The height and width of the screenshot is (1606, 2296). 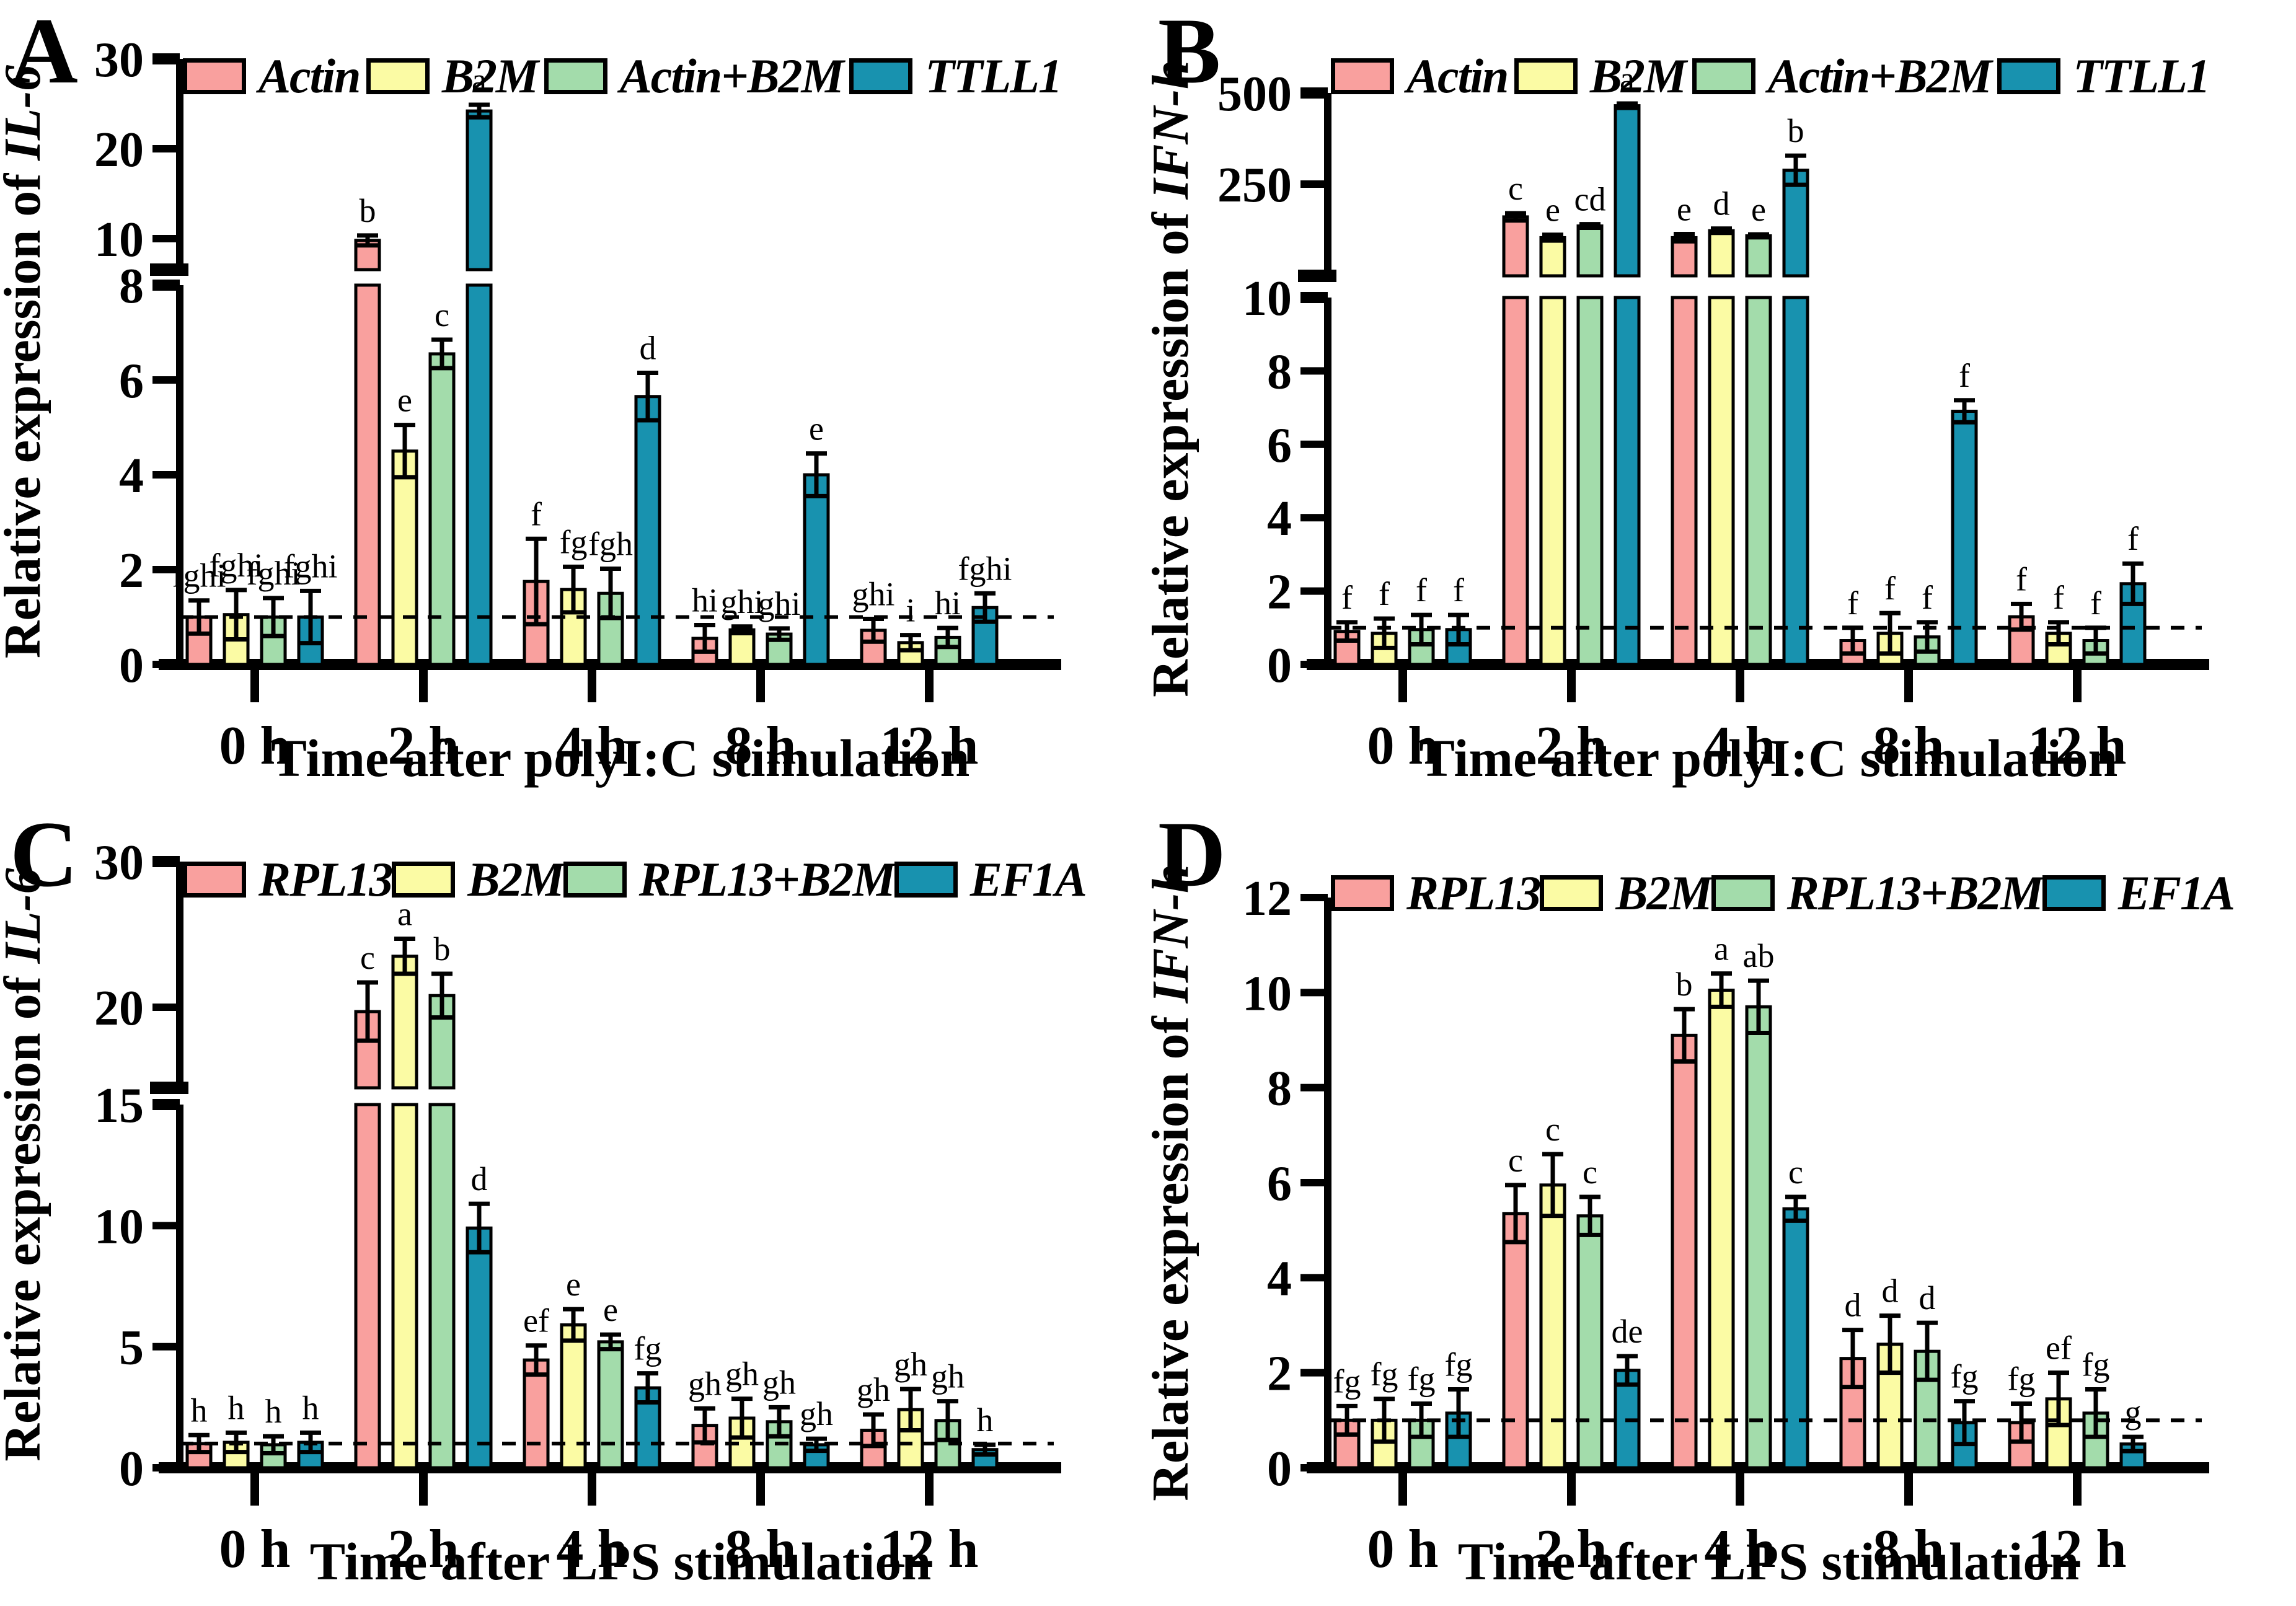 I want to click on panel-d-legend-item-3: EF1A, so click(x=2138, y=893).